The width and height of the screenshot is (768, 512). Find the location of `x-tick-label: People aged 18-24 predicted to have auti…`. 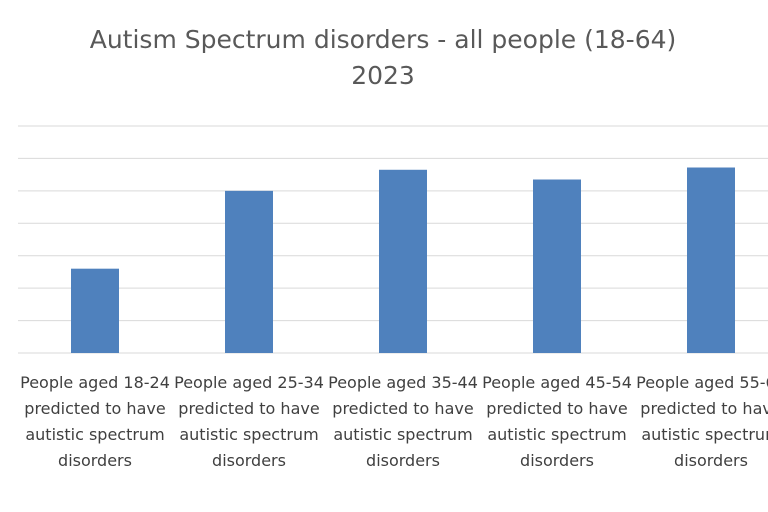

x-tick-label: People aged 18-24 predicted to have auti… is located at coordinates (95, 421).